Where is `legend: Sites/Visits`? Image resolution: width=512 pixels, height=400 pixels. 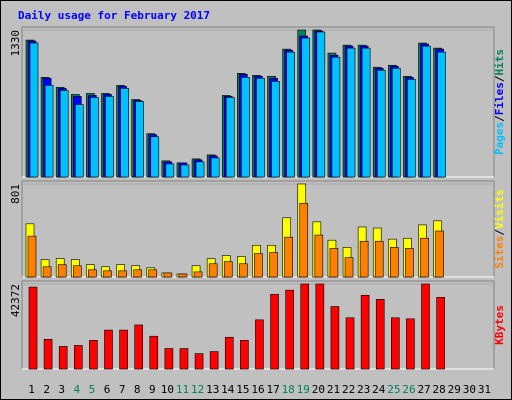 legend: Sites/Visits is located at coordinates (499, 229).